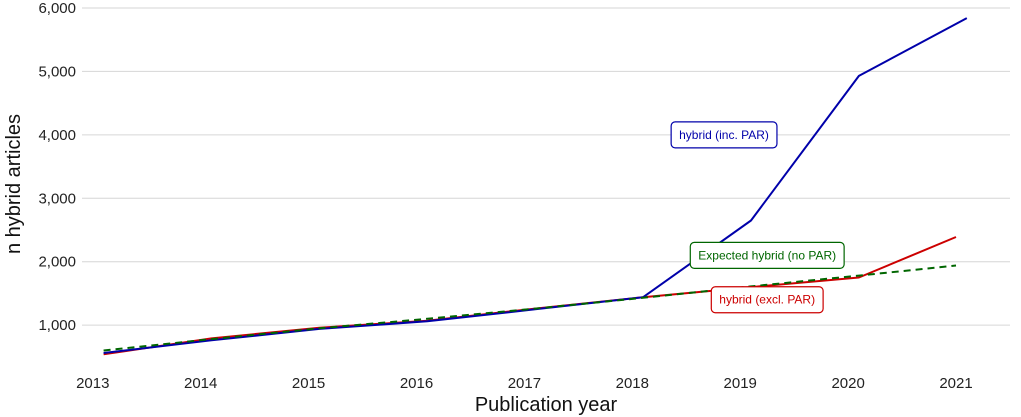 This screenshot has height=417, width=1021. I want to click on y-tick-label: 5,000, so click(57, 71).